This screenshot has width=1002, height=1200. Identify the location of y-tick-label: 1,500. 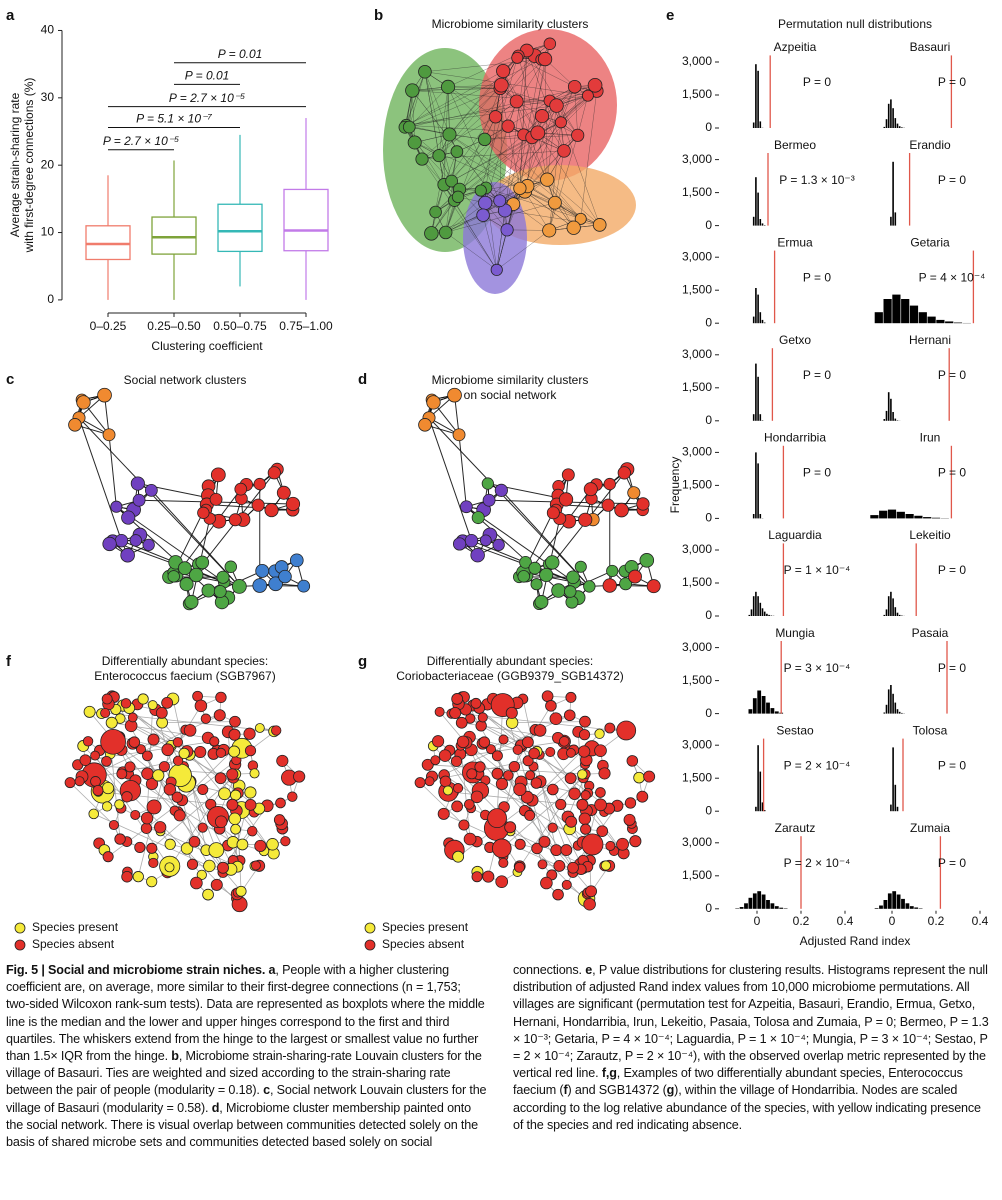
(697, 289).